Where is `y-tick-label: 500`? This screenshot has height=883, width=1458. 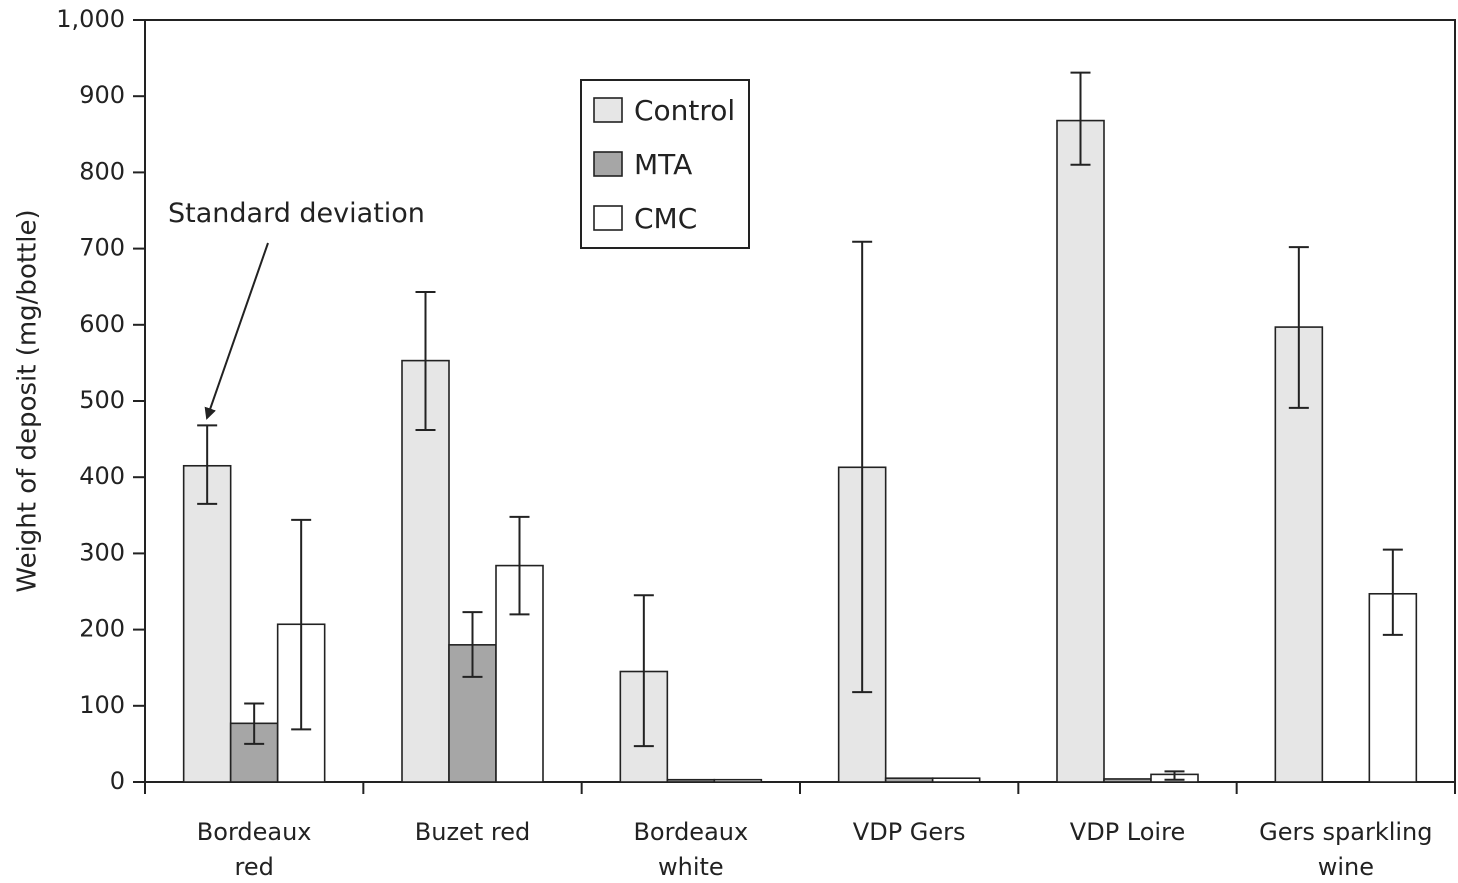 y-tick-label: 500 is located at coordinates (102, 400).